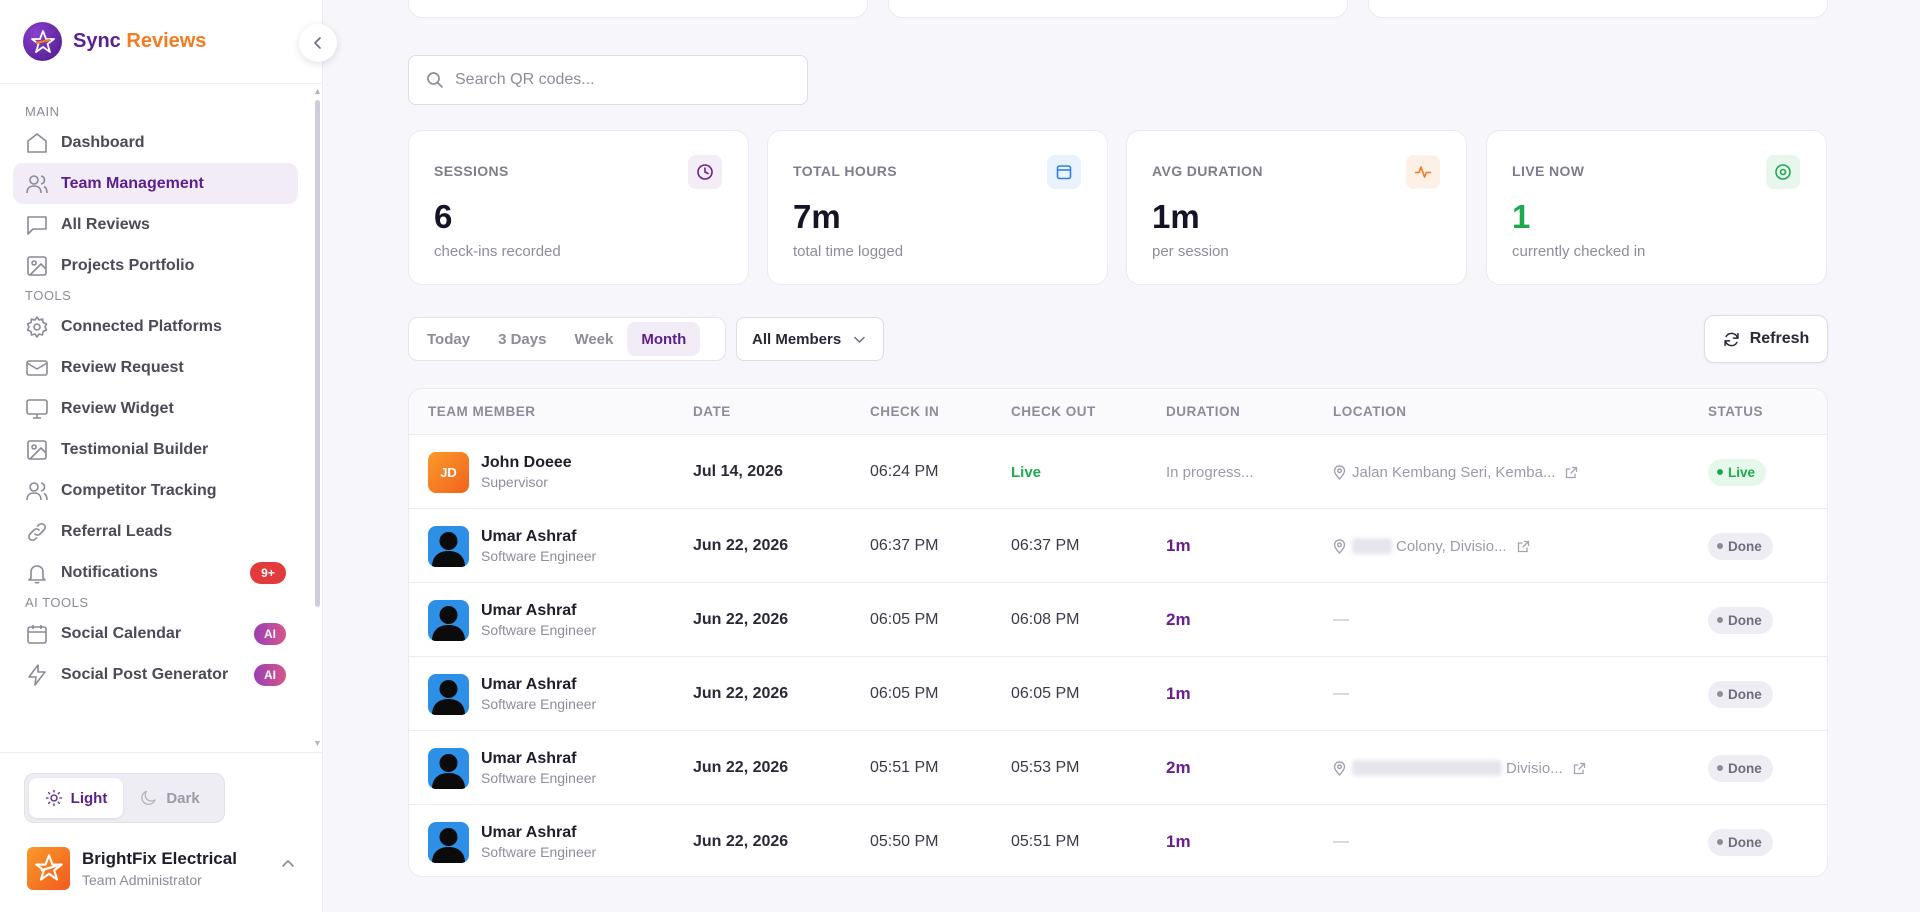  Describe the element at coordinates (904, 693) in the screenshot. I see `check-in-cell: 06:05 PM` at that location.